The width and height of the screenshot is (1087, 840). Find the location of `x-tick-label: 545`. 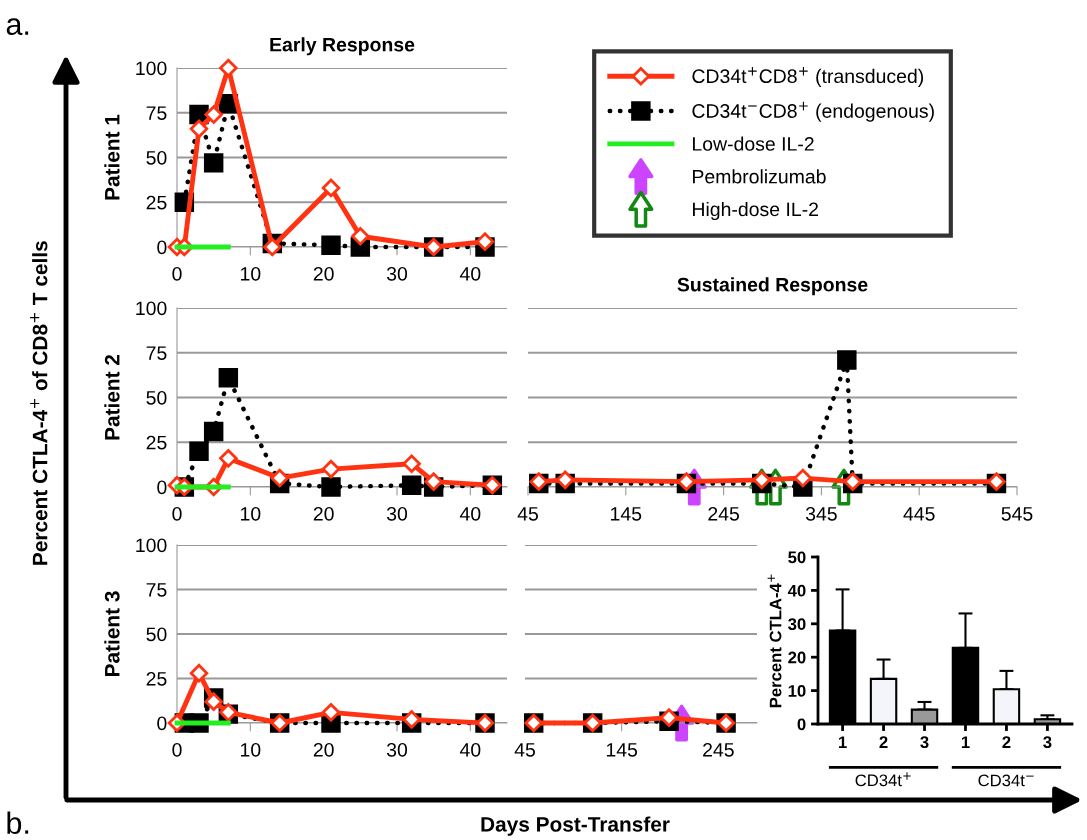

x-tick-label: 545 is located at coordinates (1017, 514).